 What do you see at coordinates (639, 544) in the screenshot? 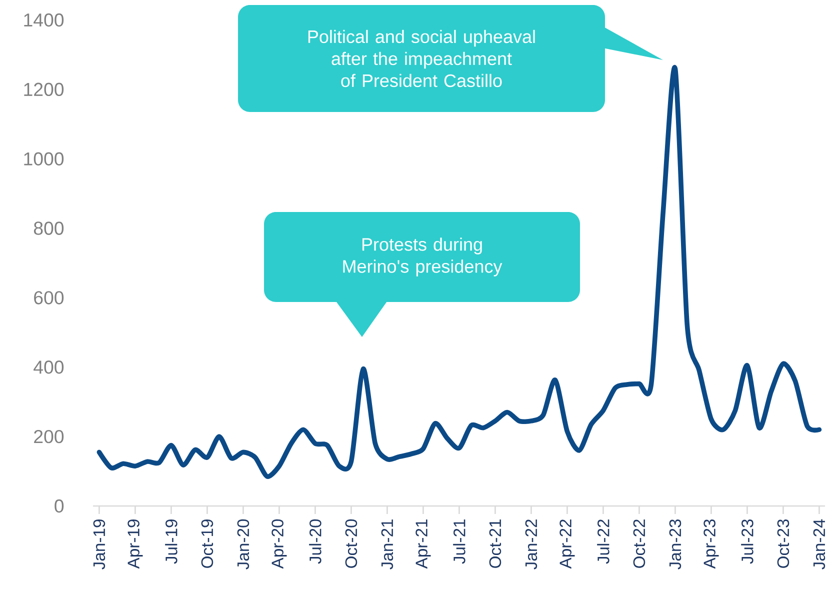
I see `x-tick-label: Oct-22` at bounding box center [639, 544].